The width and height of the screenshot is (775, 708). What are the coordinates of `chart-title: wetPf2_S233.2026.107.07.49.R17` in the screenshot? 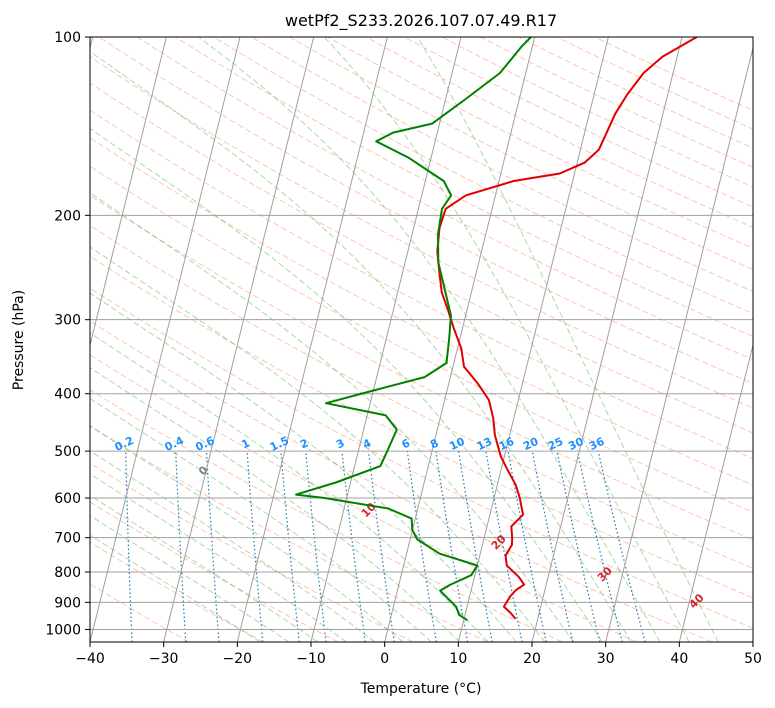 It's located at (421, 21).